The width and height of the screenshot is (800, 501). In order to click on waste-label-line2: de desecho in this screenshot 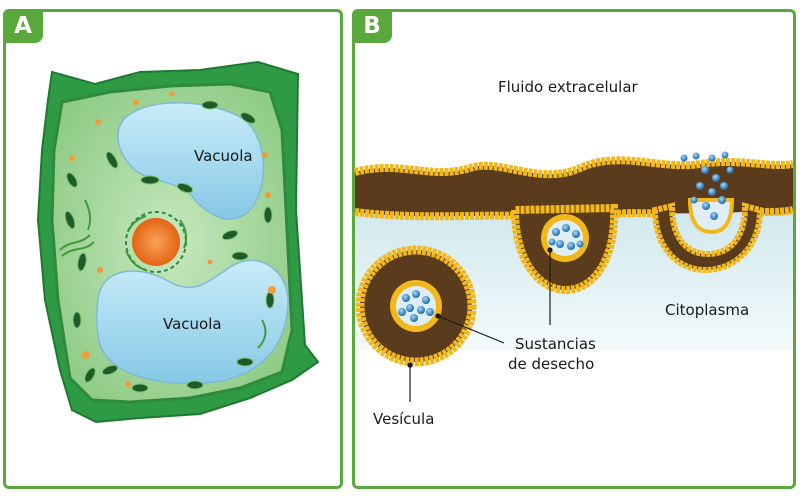, I will do `click(551, 364)`.